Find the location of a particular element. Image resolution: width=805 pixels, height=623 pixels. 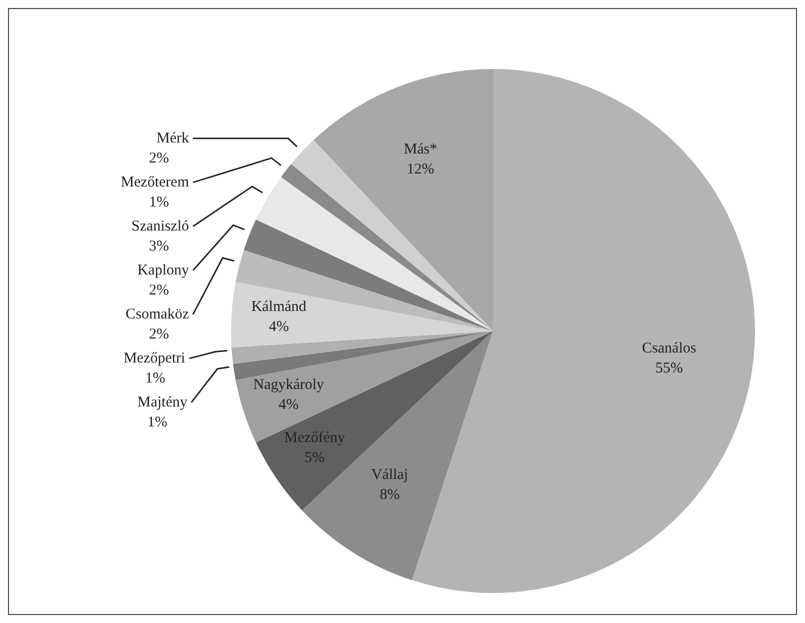

data-label: 55% is located at coordinates (669, 368).